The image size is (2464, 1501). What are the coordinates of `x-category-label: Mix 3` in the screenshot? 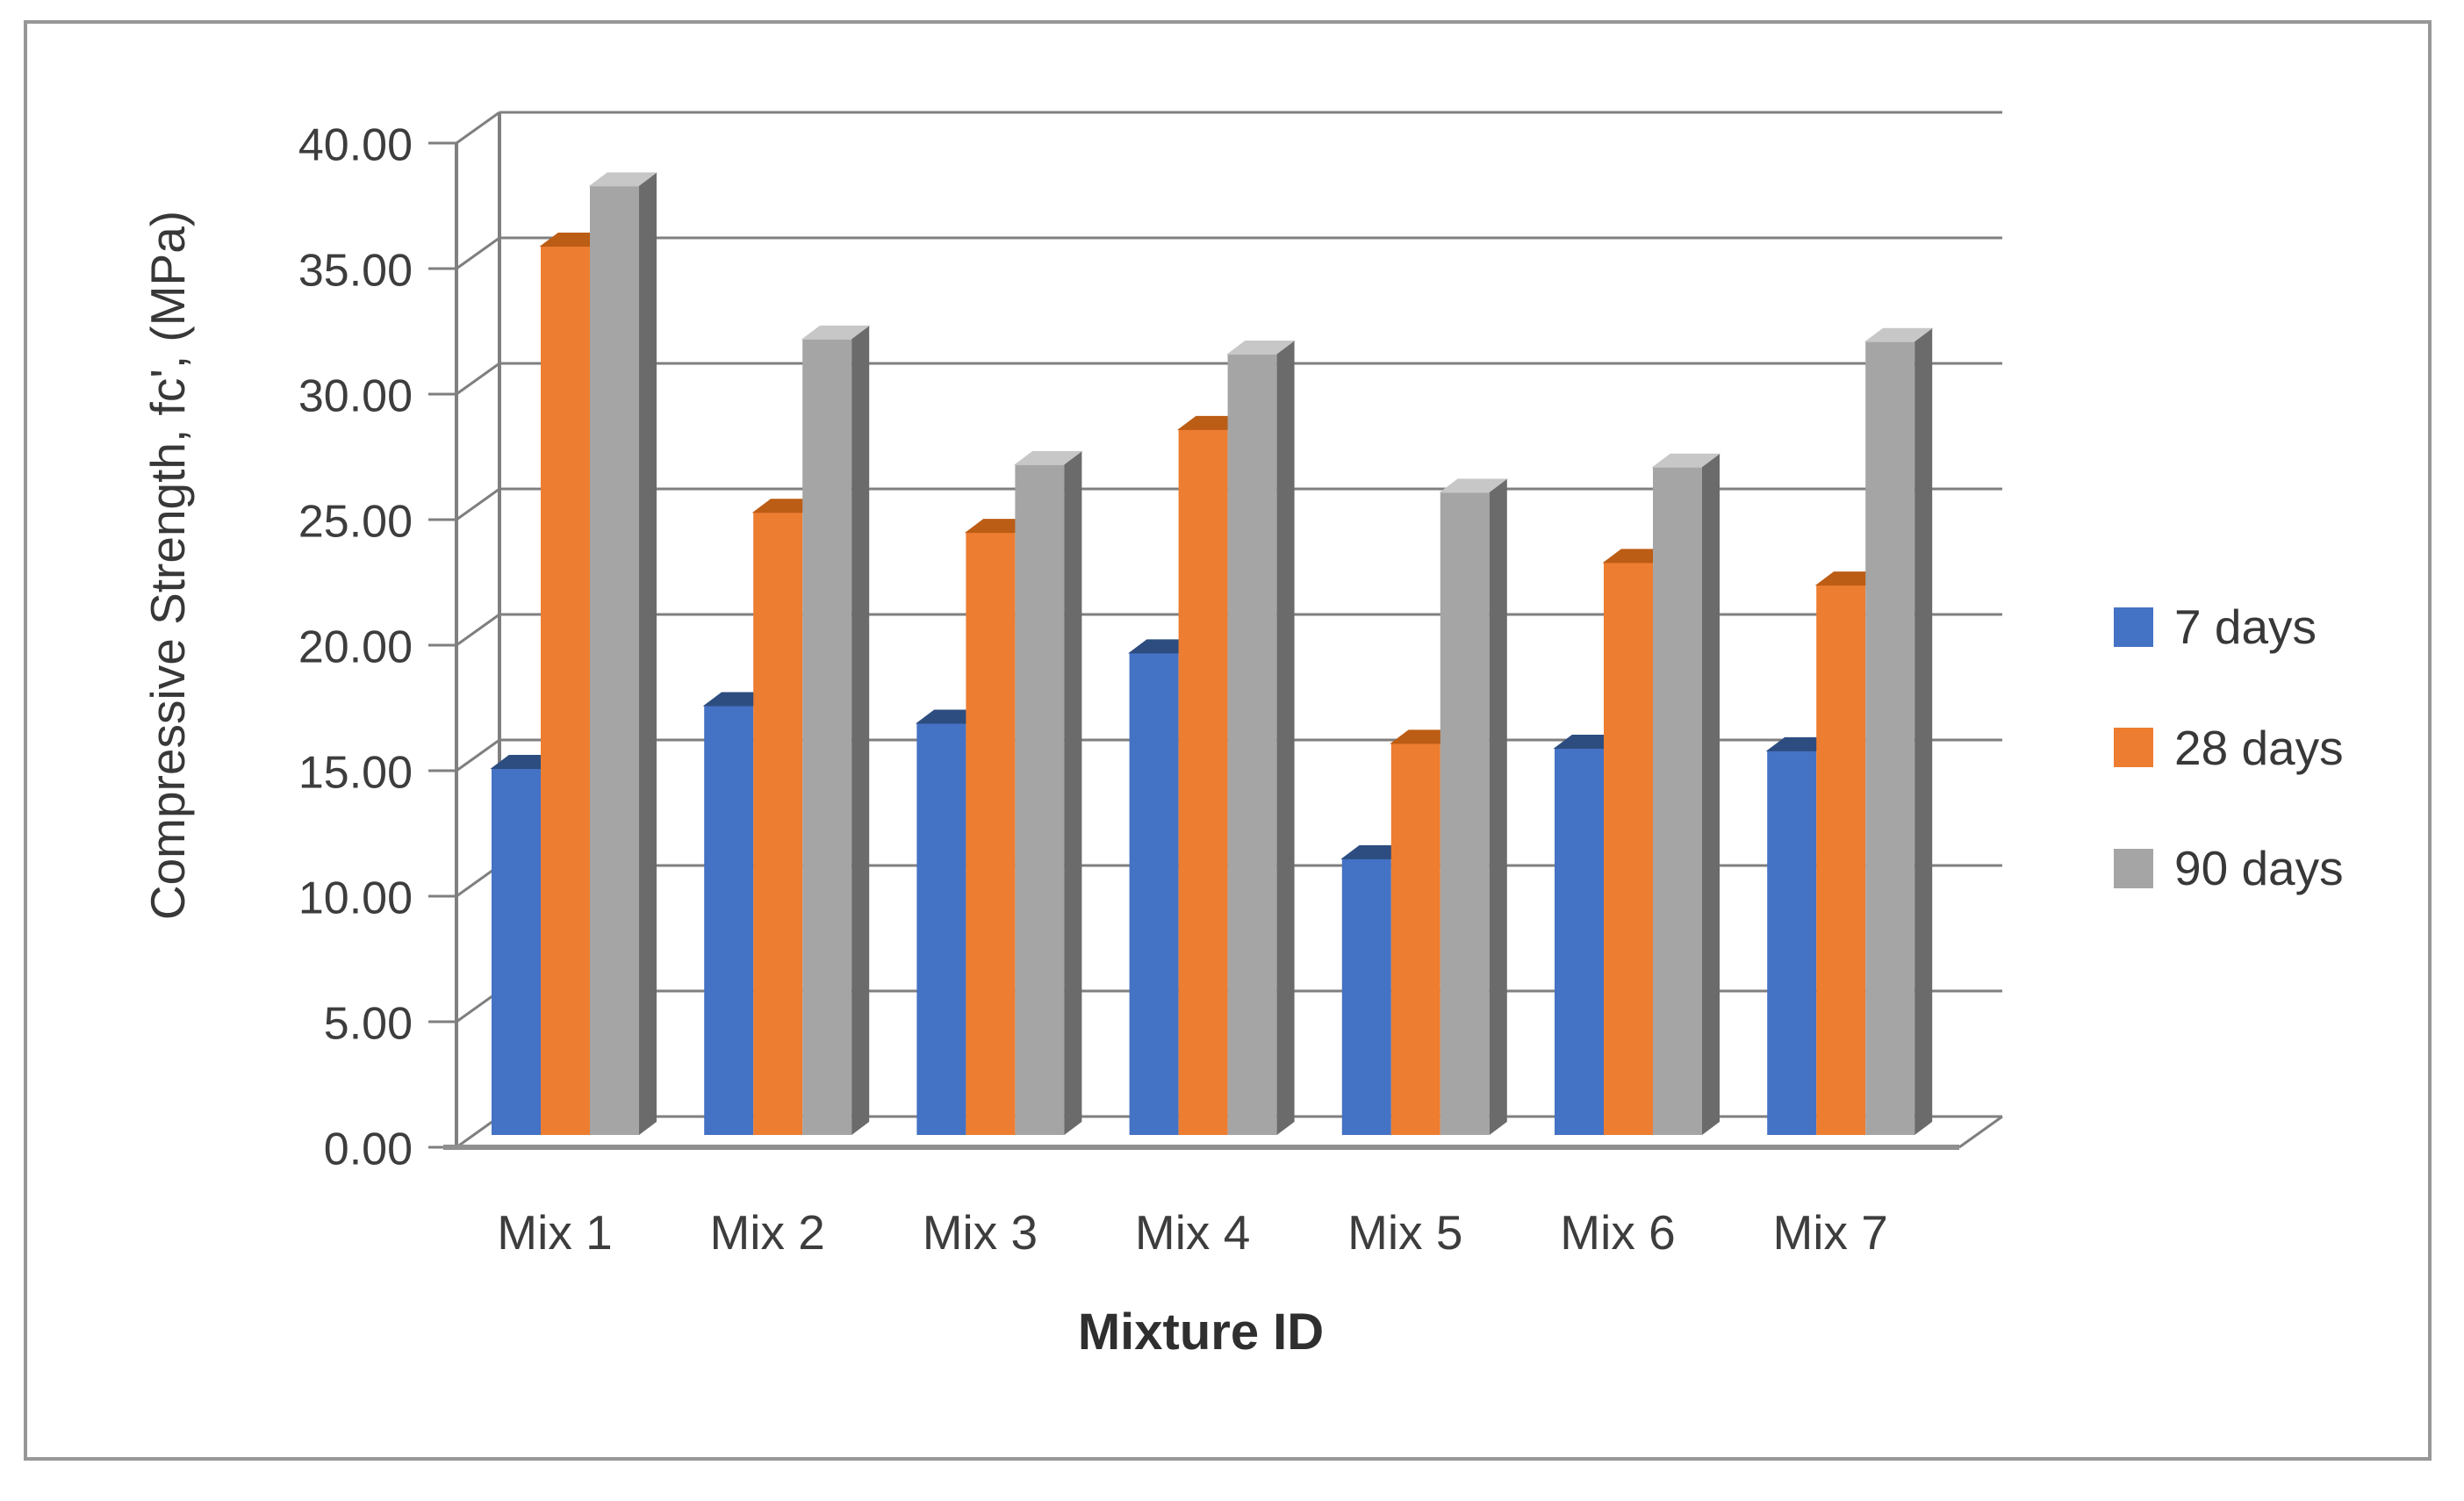 It's located at (980, 1232).